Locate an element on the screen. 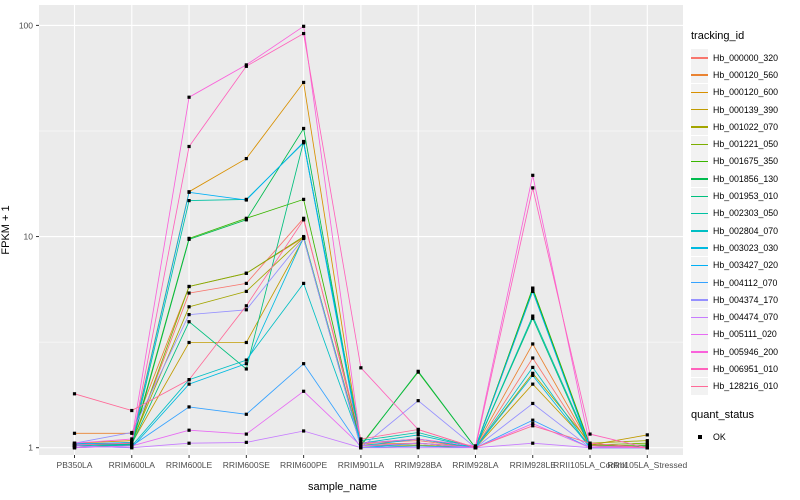 Image resolution: width=800 pixels, height=500 pixels. legend-item-label: Hb_005111_020 is located at coordinates (745, 334).